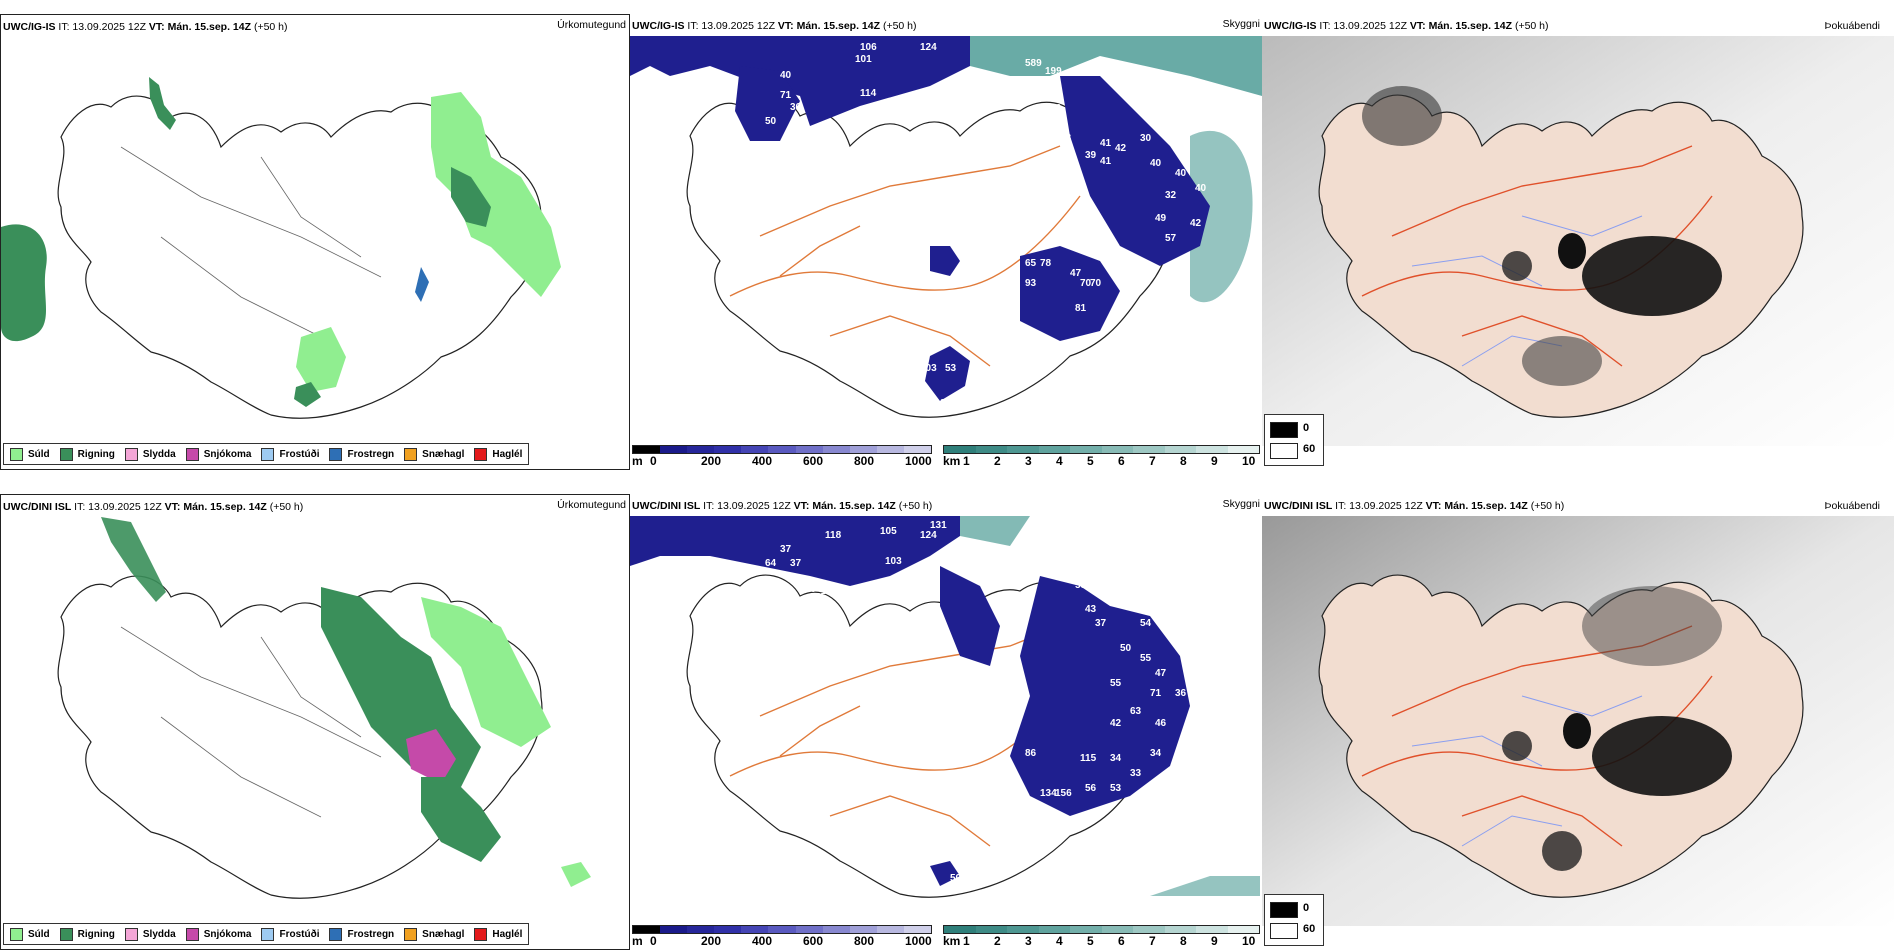 This screenshot has width=1900, height=950. What do you see at coordinates (997, 941) in the screenshot?
I see `colorbar-tick: 2` at bounding box center [997, 941].